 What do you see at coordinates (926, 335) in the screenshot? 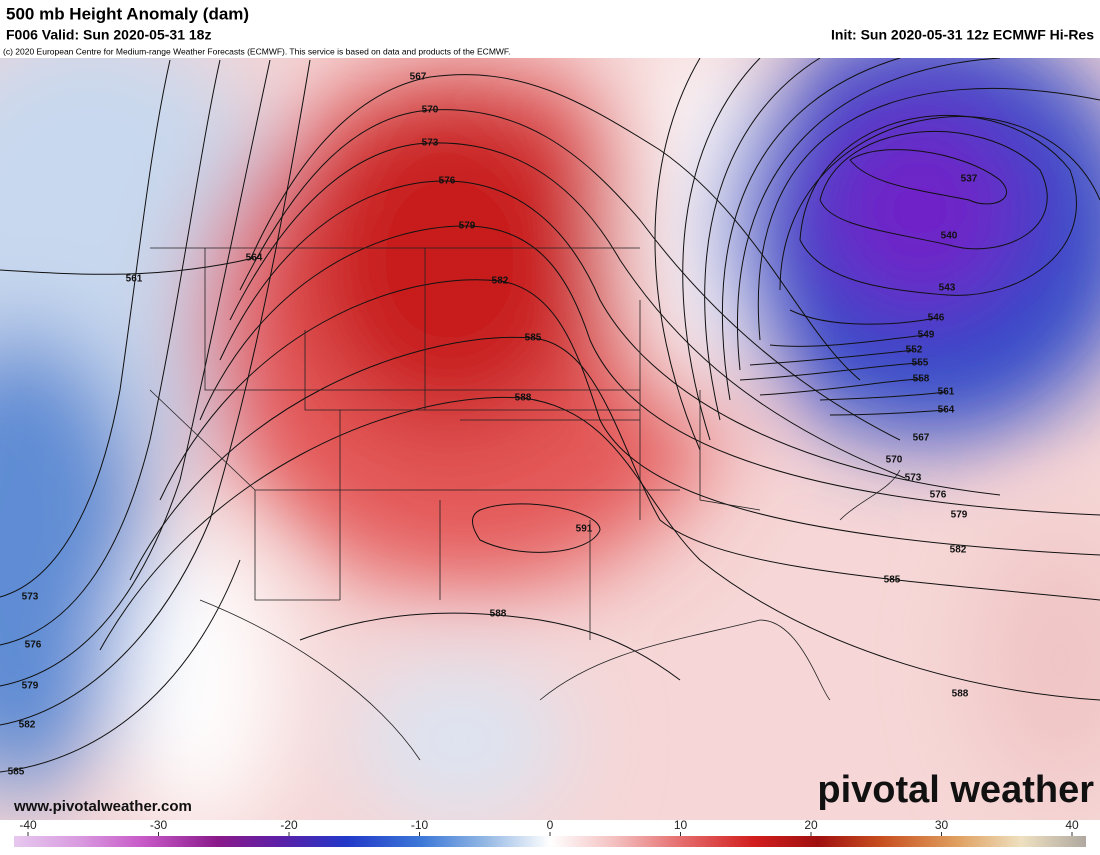
I see `contour-label: 549` at bounding box center [926, 335].